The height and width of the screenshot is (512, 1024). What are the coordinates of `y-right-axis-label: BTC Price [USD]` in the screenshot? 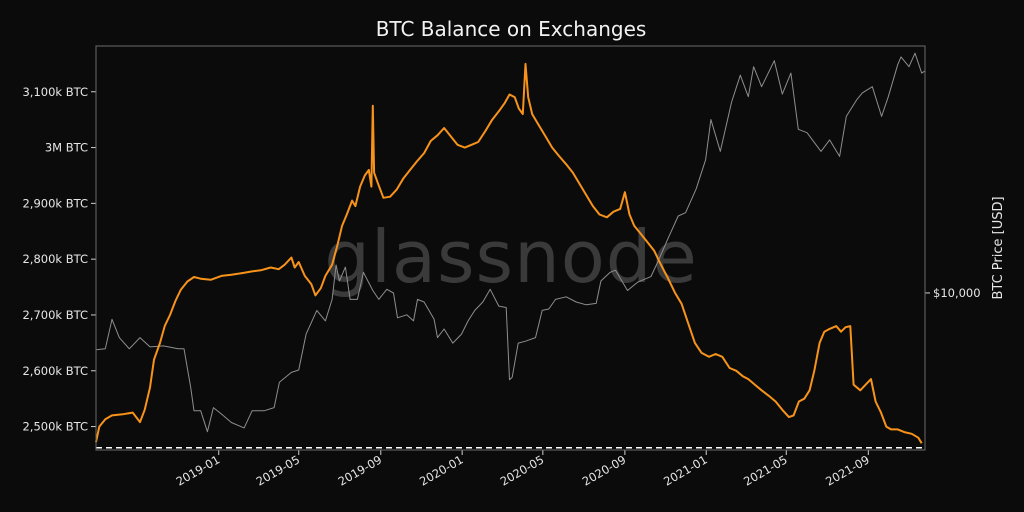 It's located at (998, 247).